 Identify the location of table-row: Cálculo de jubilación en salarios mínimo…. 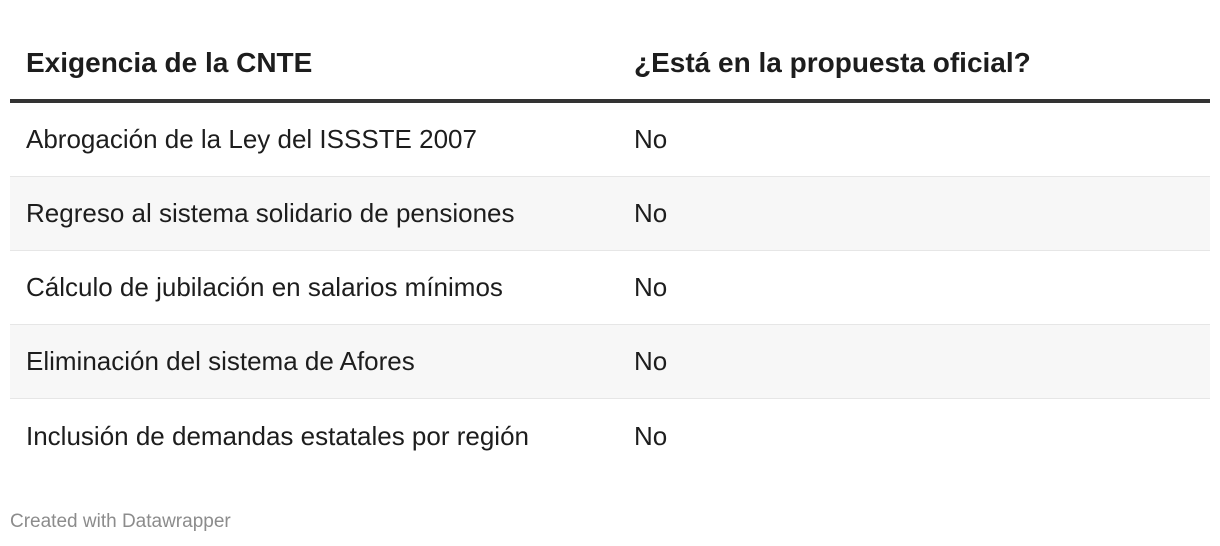
(610, 288).